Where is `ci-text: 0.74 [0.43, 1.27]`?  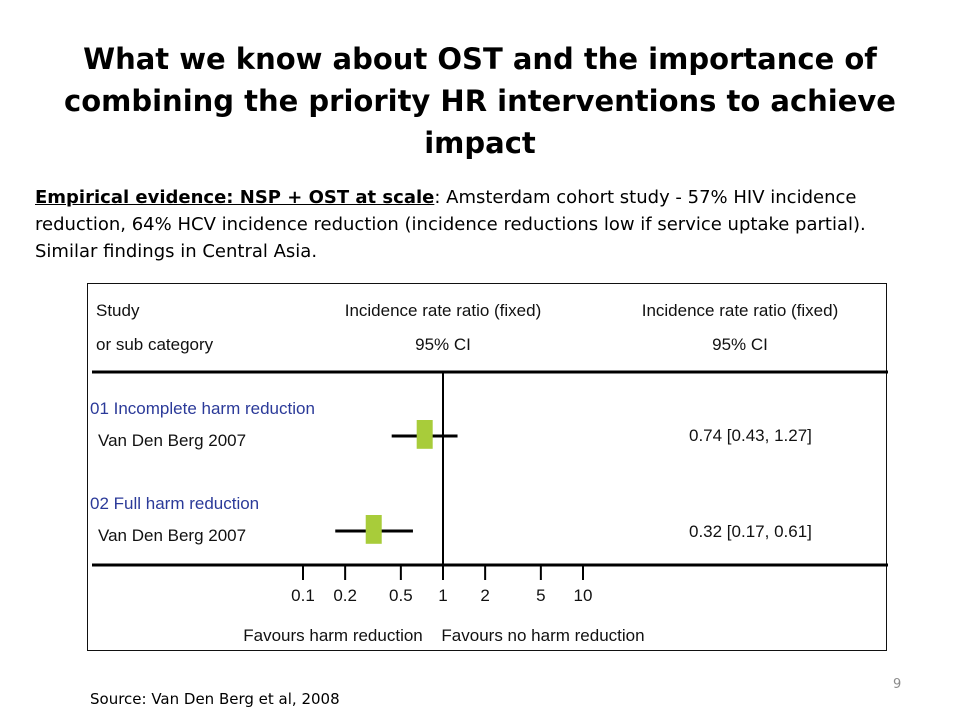
ci-text: 0.74 [0.43, 1.27] is located at coordinates (750, 435).